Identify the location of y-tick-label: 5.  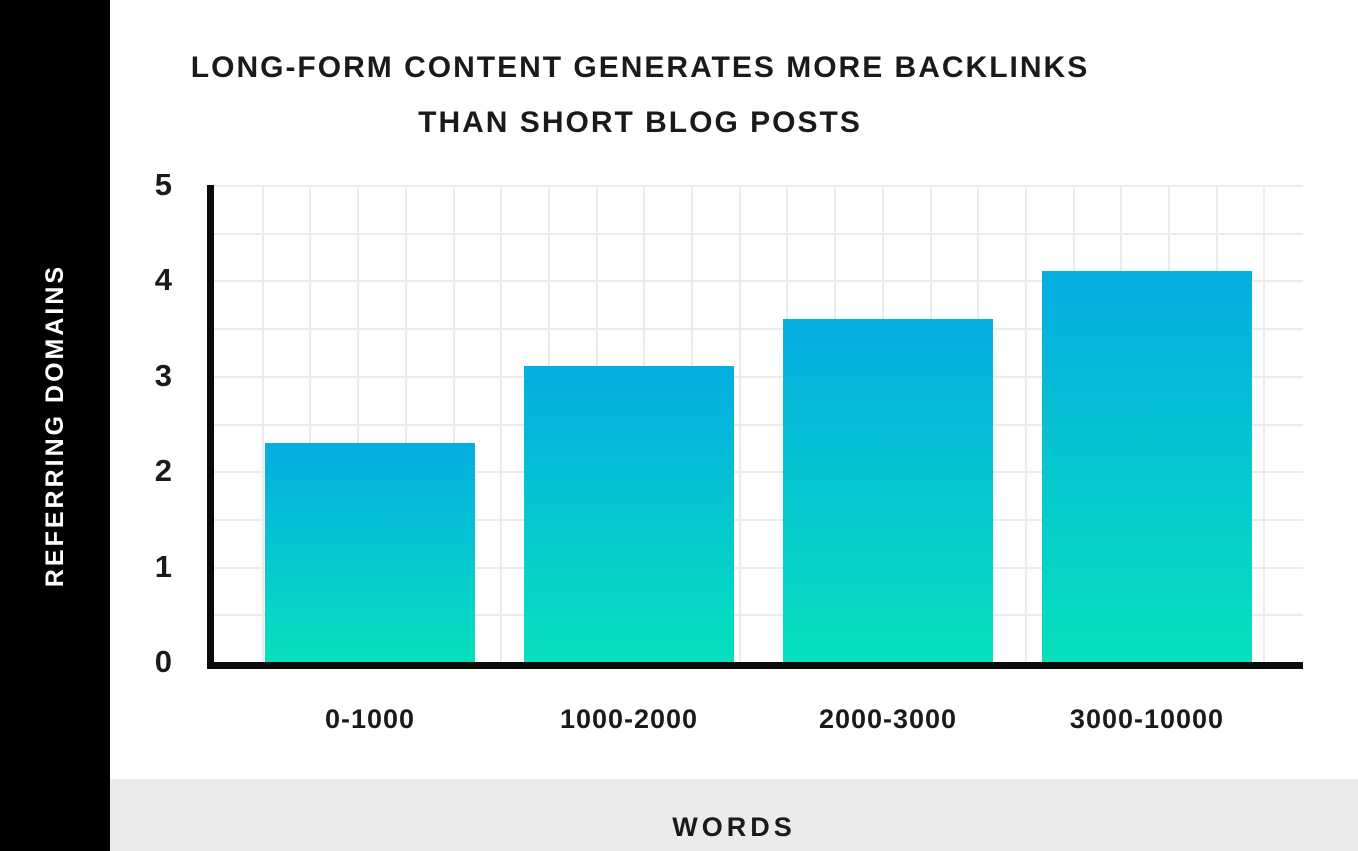
(163, 184).